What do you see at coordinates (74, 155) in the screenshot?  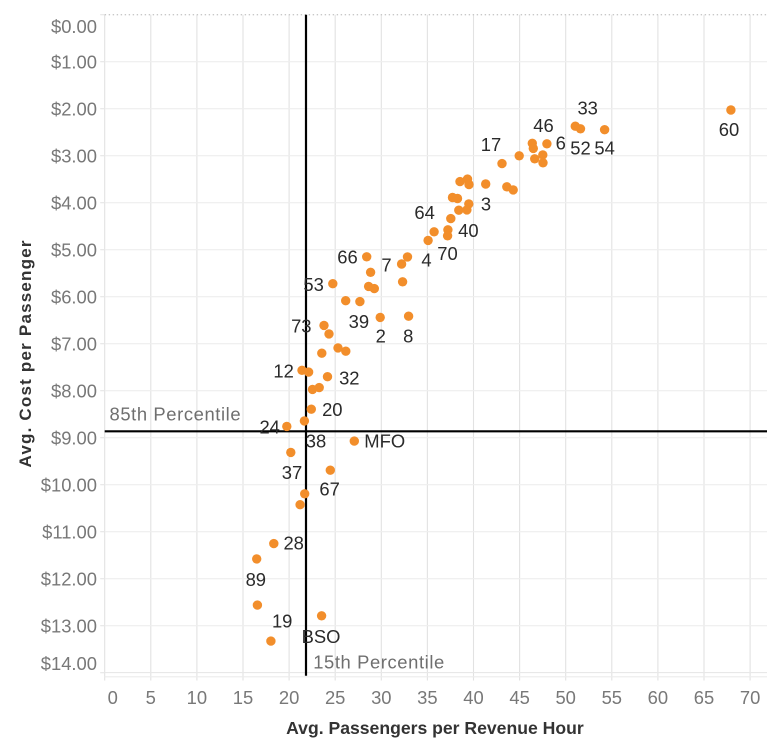 I see `svg-text: $3.00` at bounding box center [74, 155].